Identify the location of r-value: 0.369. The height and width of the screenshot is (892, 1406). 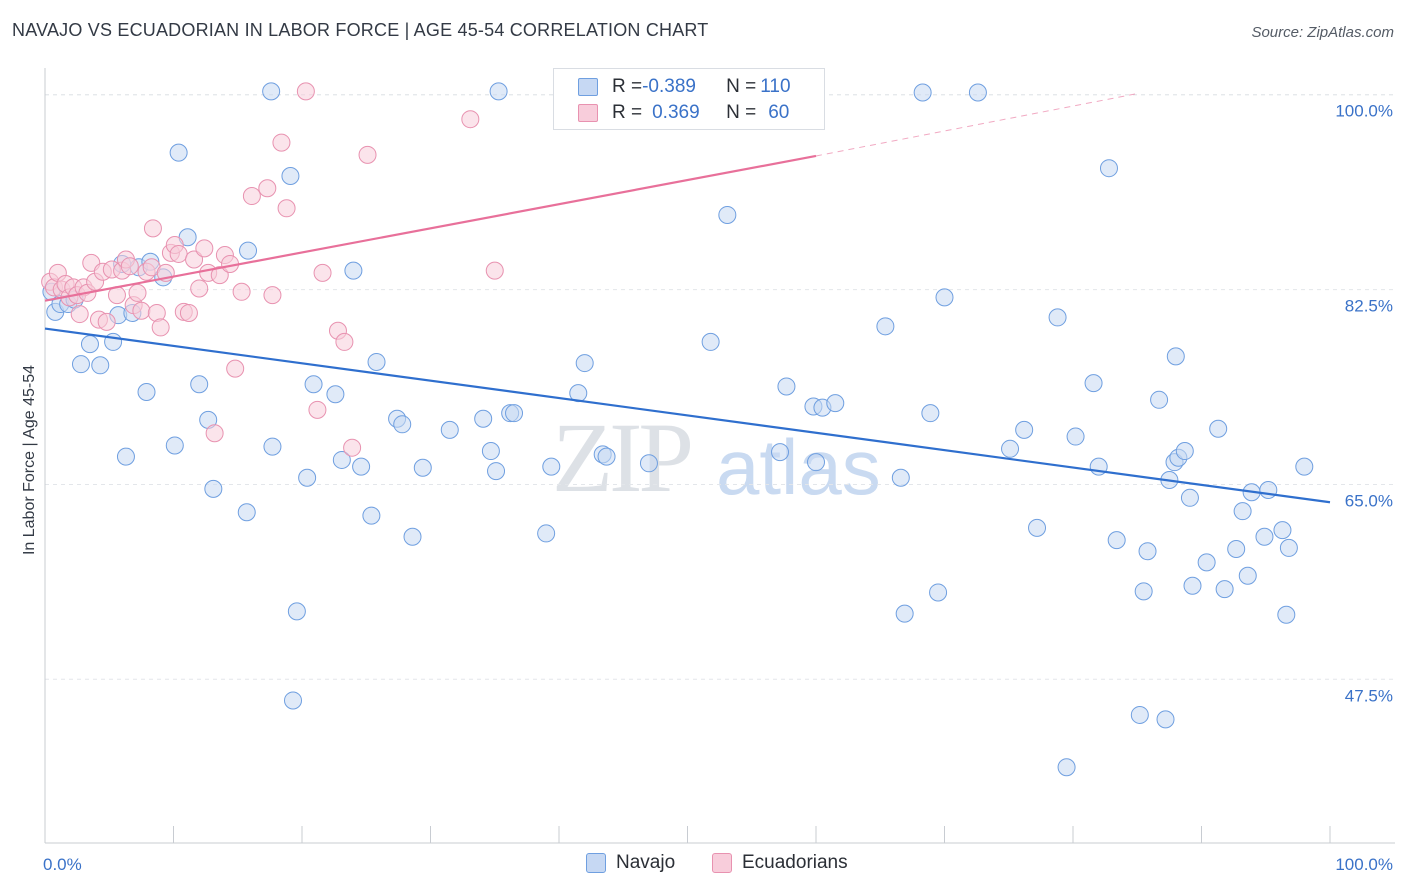
(676, 112).